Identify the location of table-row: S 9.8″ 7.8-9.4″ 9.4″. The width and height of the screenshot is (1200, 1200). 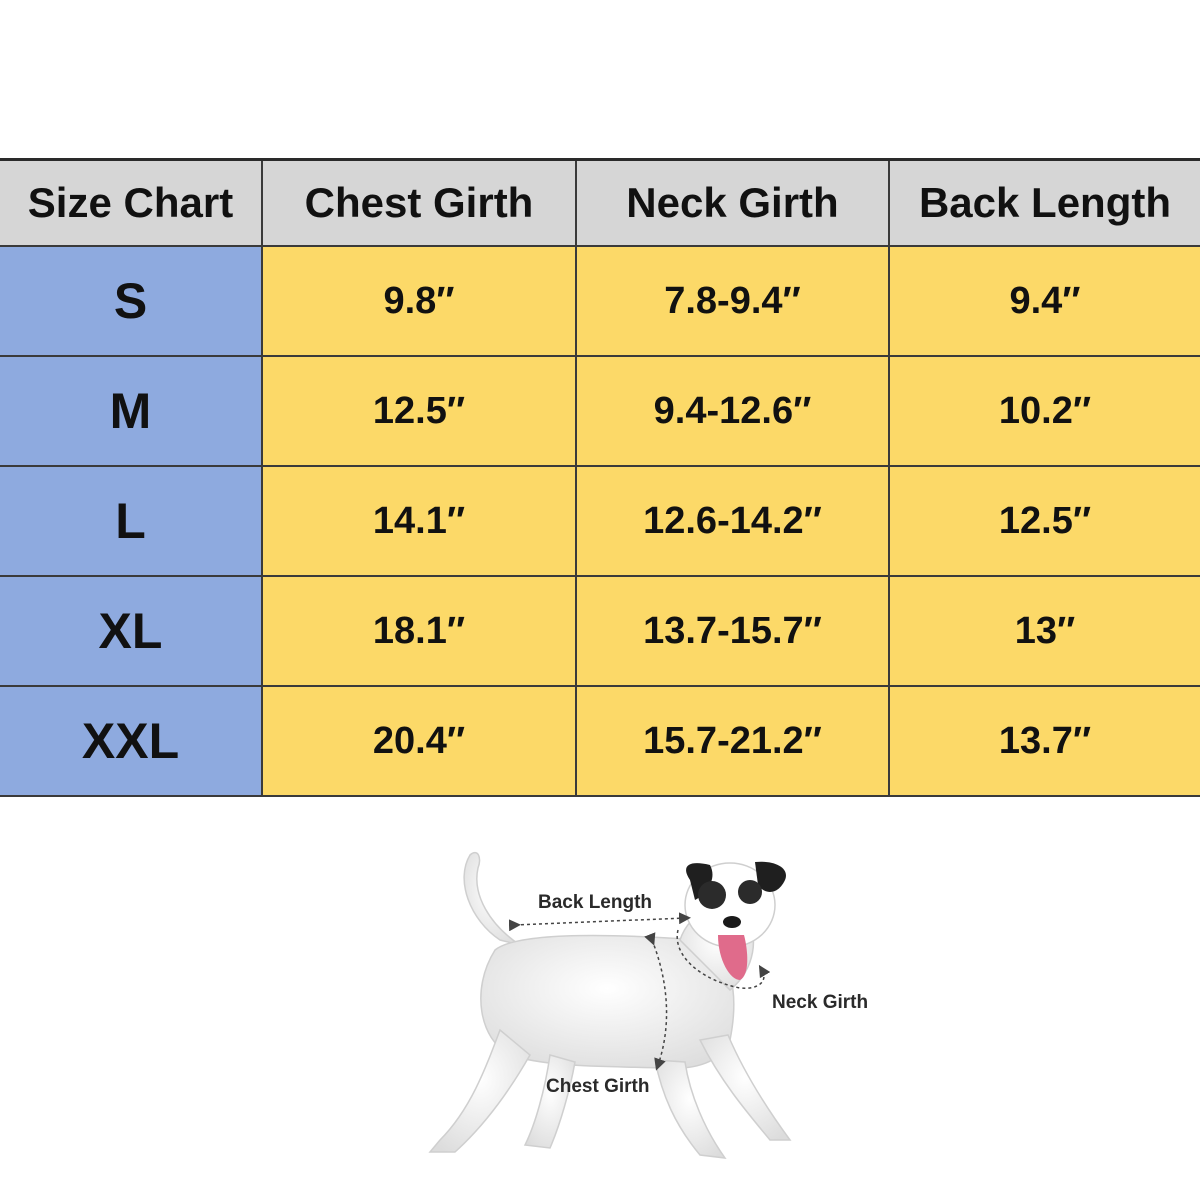
(600, 301).